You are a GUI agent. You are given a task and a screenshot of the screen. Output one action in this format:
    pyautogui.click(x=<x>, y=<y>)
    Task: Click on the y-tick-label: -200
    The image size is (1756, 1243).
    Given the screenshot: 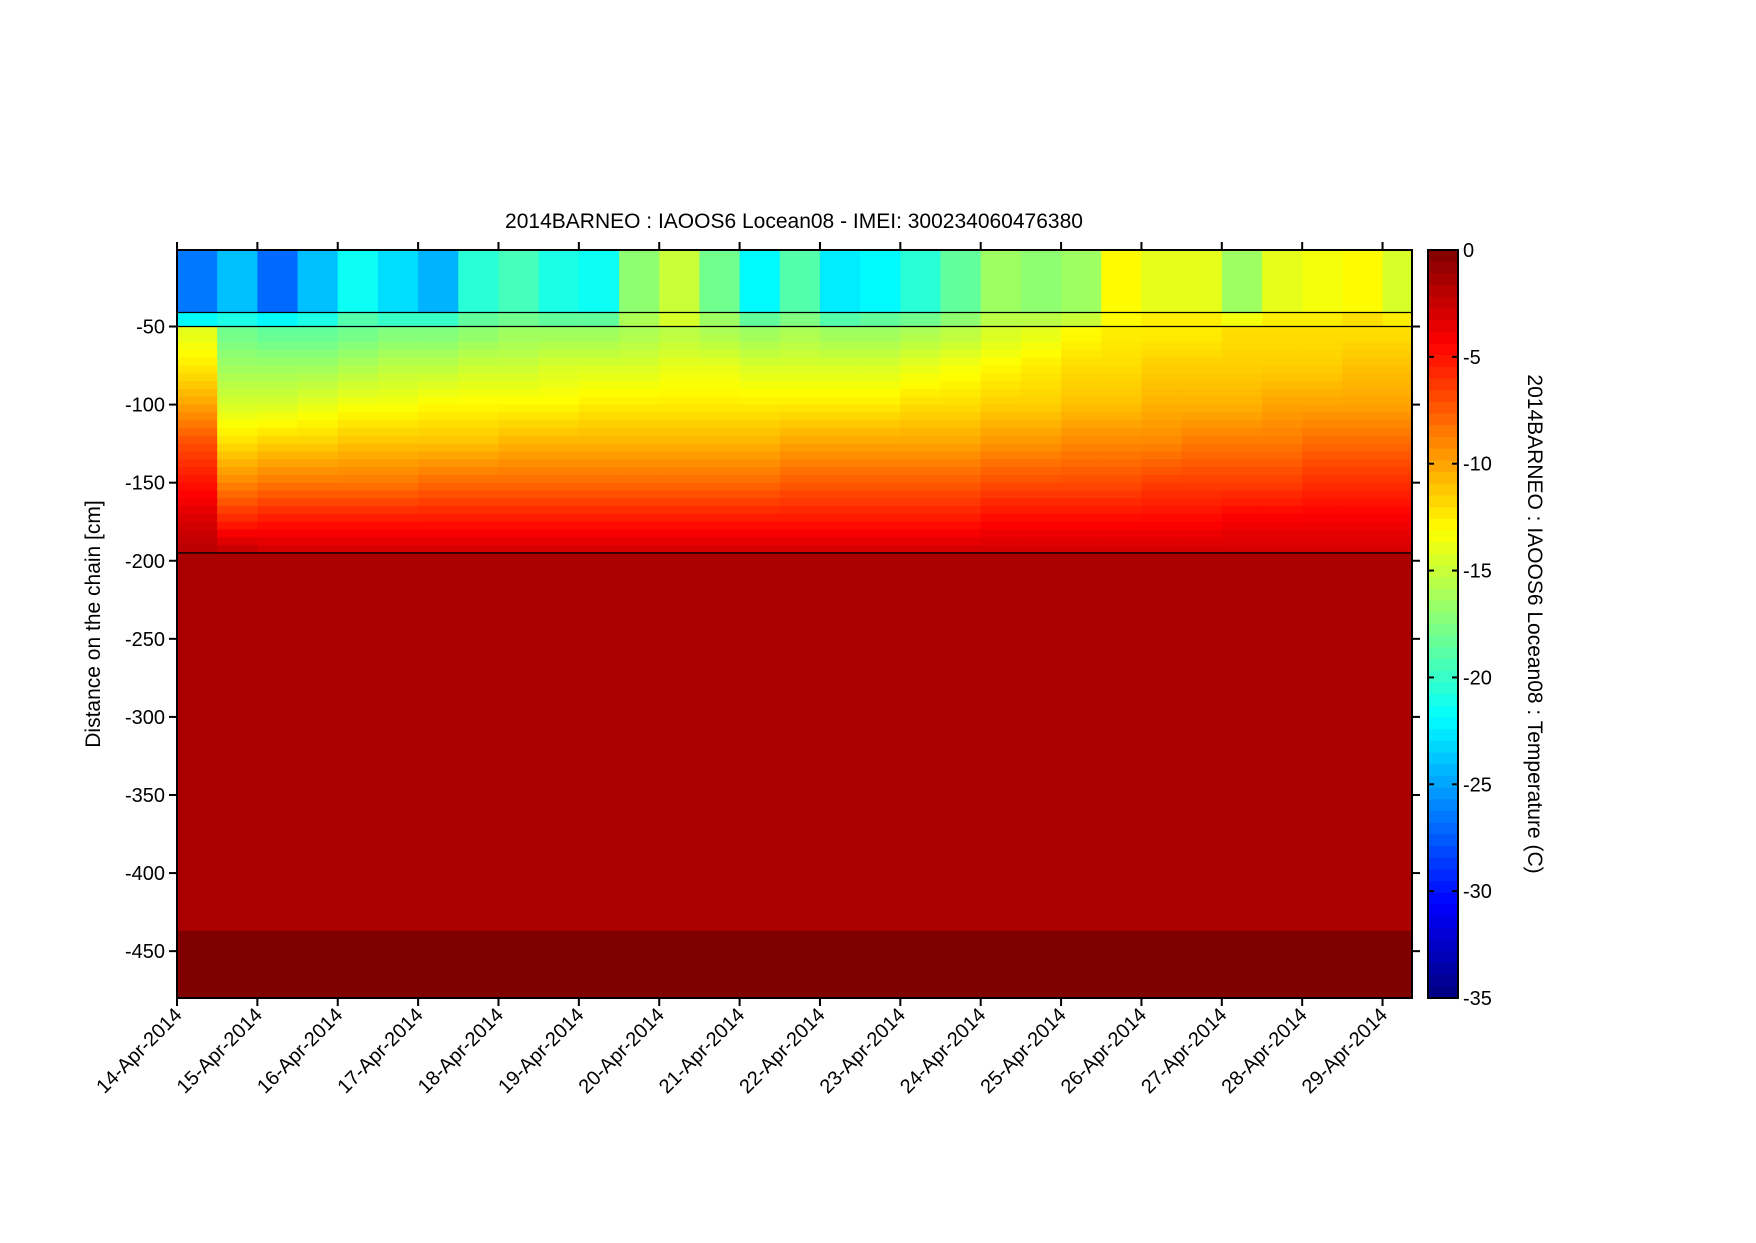 What is the action you would take?
    pyautogui.click(x=145, y=562)
    